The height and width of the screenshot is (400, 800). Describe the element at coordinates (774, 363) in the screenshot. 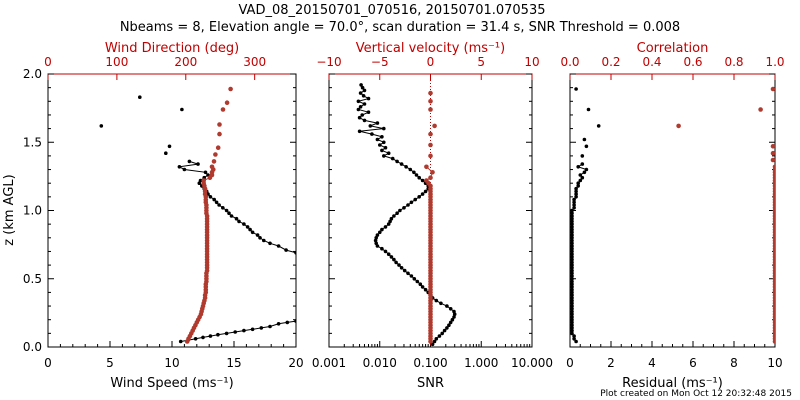

I see `residual-xtick-label: 10` at that location.